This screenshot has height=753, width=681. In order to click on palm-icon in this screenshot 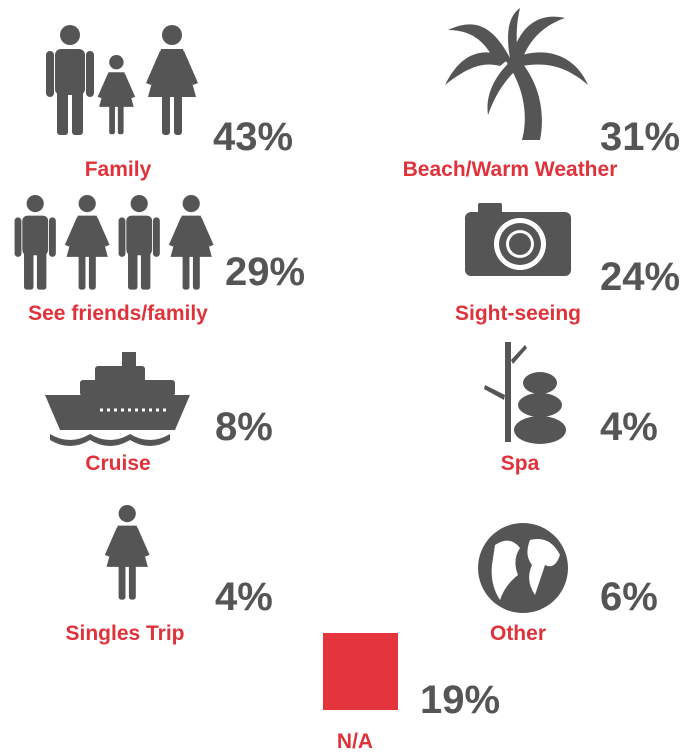, I will do `click(516, 74)`.